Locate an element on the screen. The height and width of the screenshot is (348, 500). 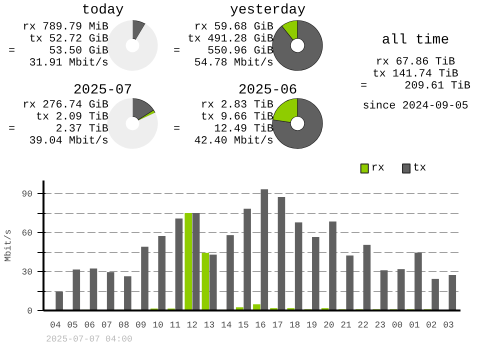
x-tick-label: 10 is located at coordinates (158, 325).